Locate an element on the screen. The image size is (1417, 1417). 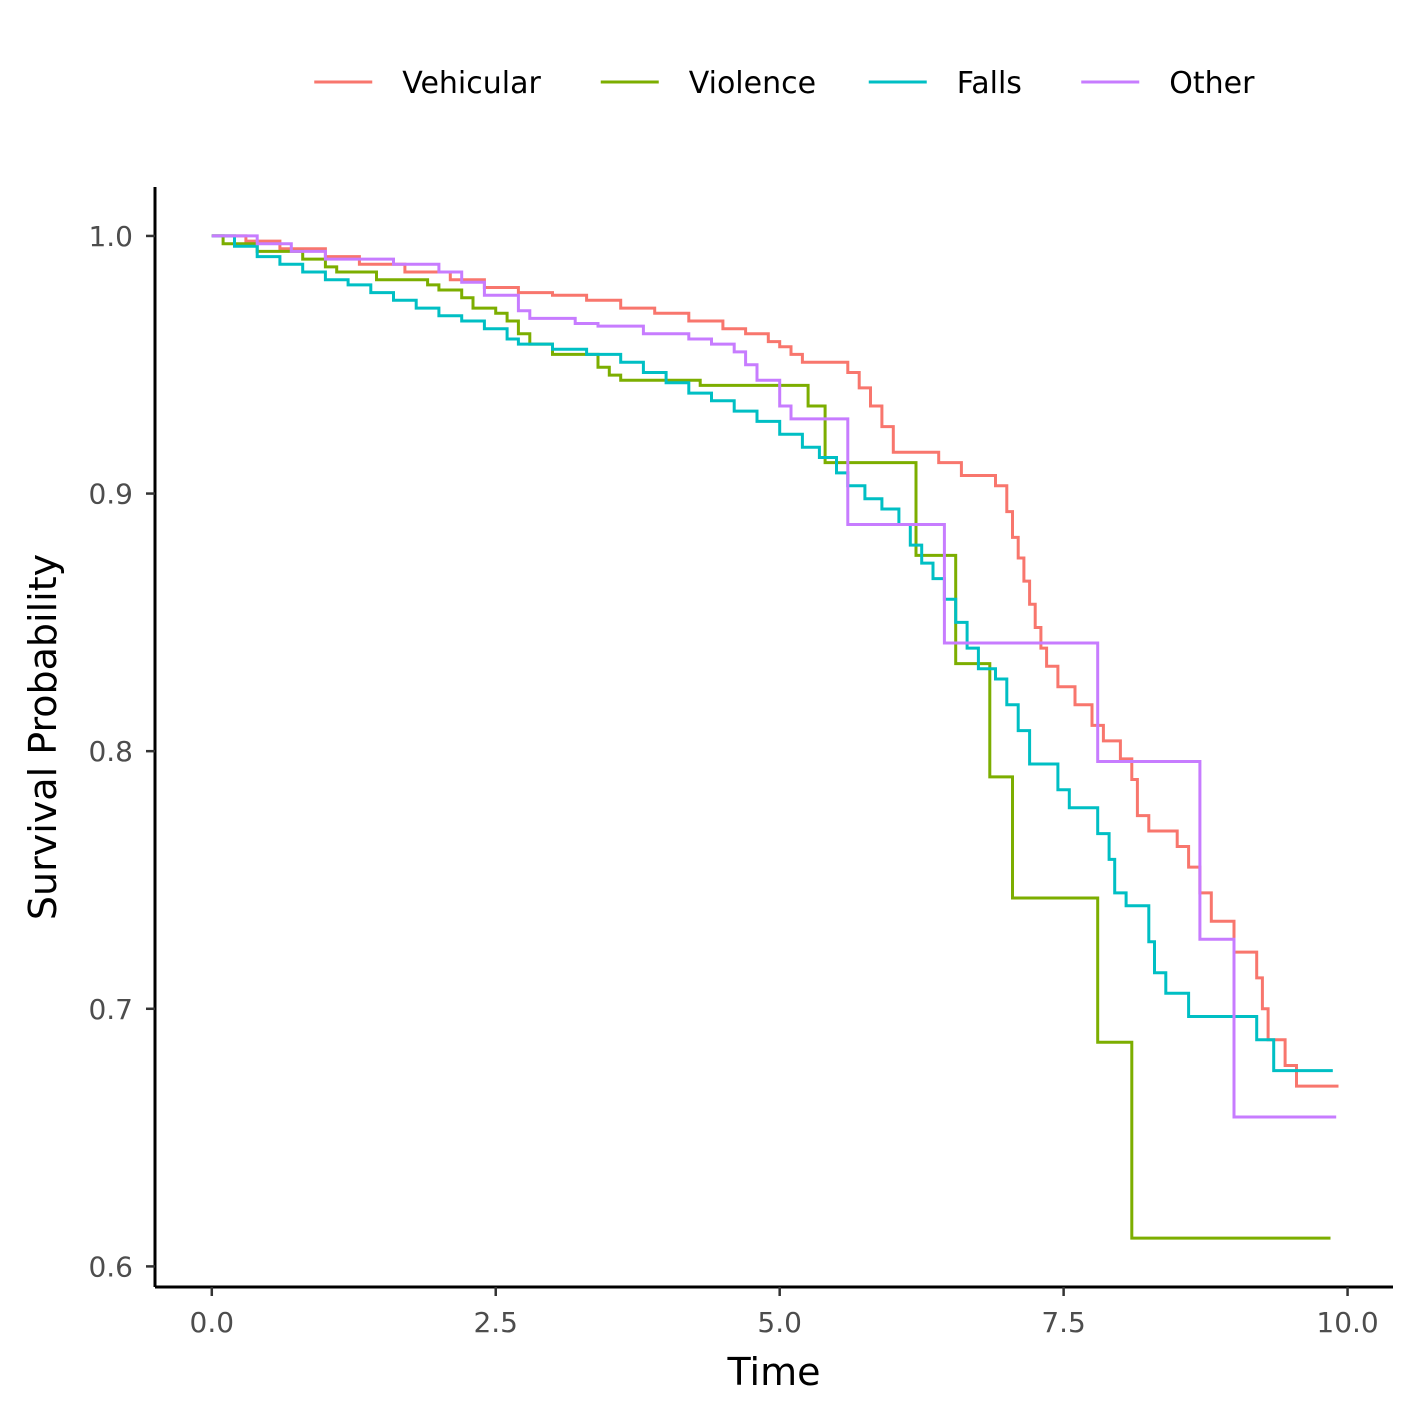
y-tick-label: 0.6 is located at coordinates (110, 1266).